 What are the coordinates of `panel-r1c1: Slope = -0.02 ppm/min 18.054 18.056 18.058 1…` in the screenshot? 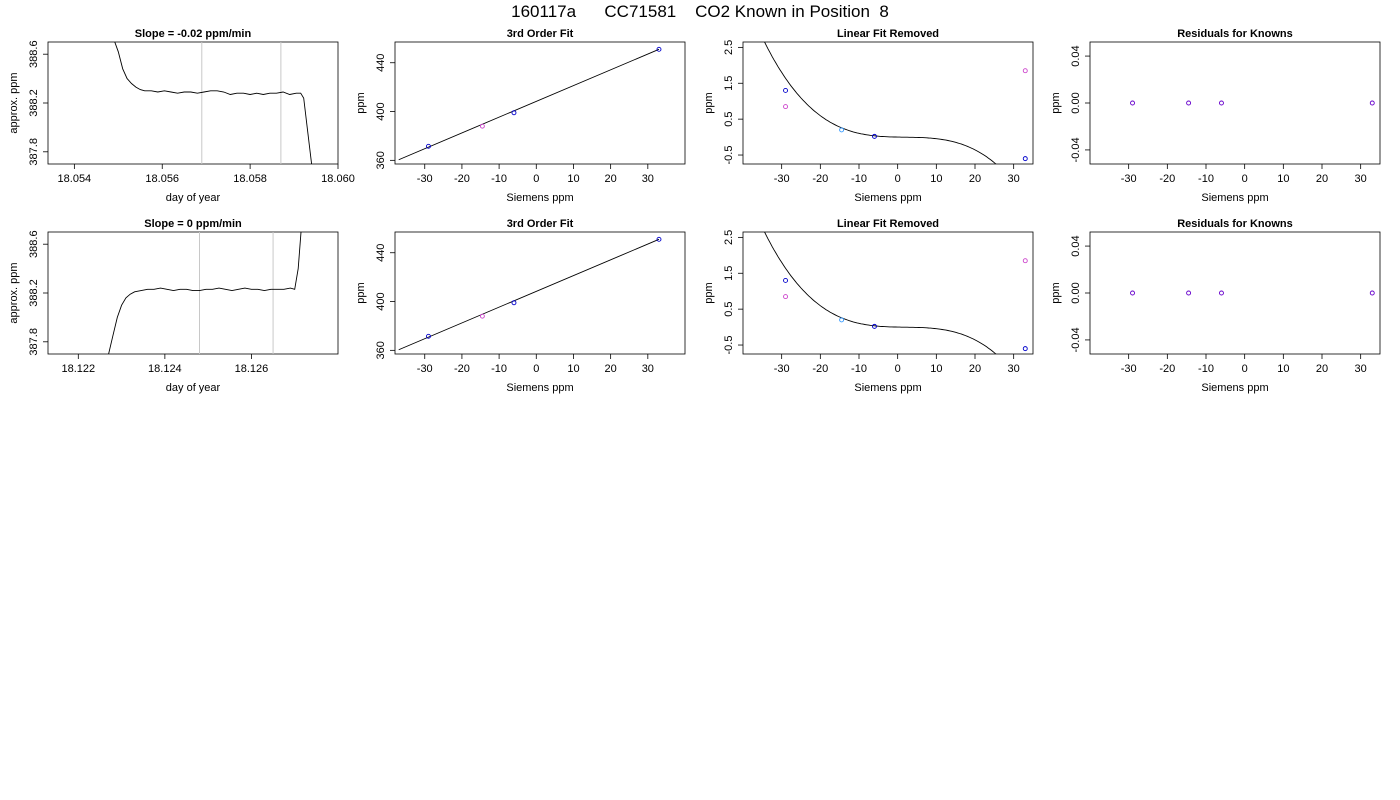 It's located at (181, 116).